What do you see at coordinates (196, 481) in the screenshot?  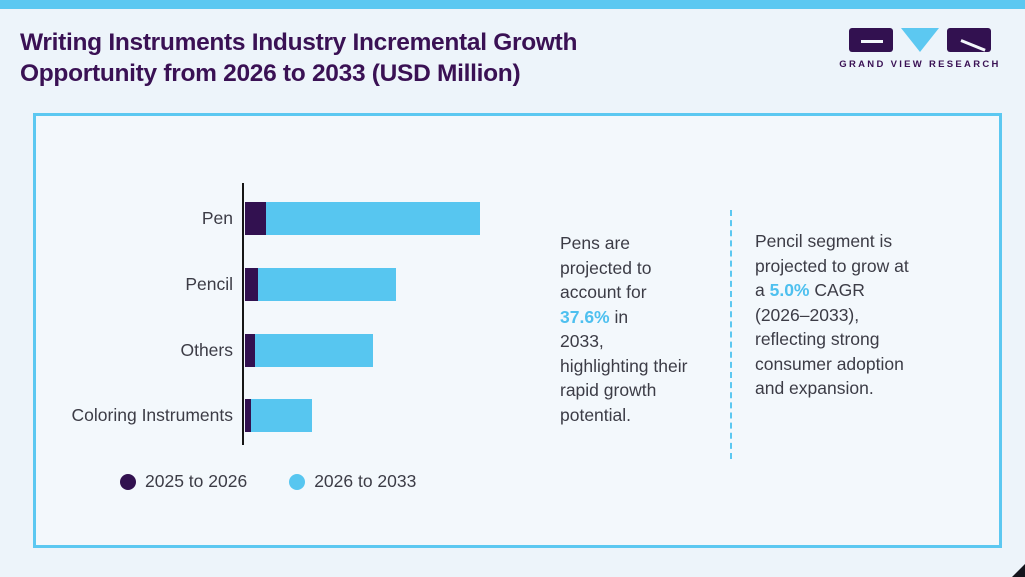 I see `legend-label: 2025 to 2026` at bounding box center [196, 481].